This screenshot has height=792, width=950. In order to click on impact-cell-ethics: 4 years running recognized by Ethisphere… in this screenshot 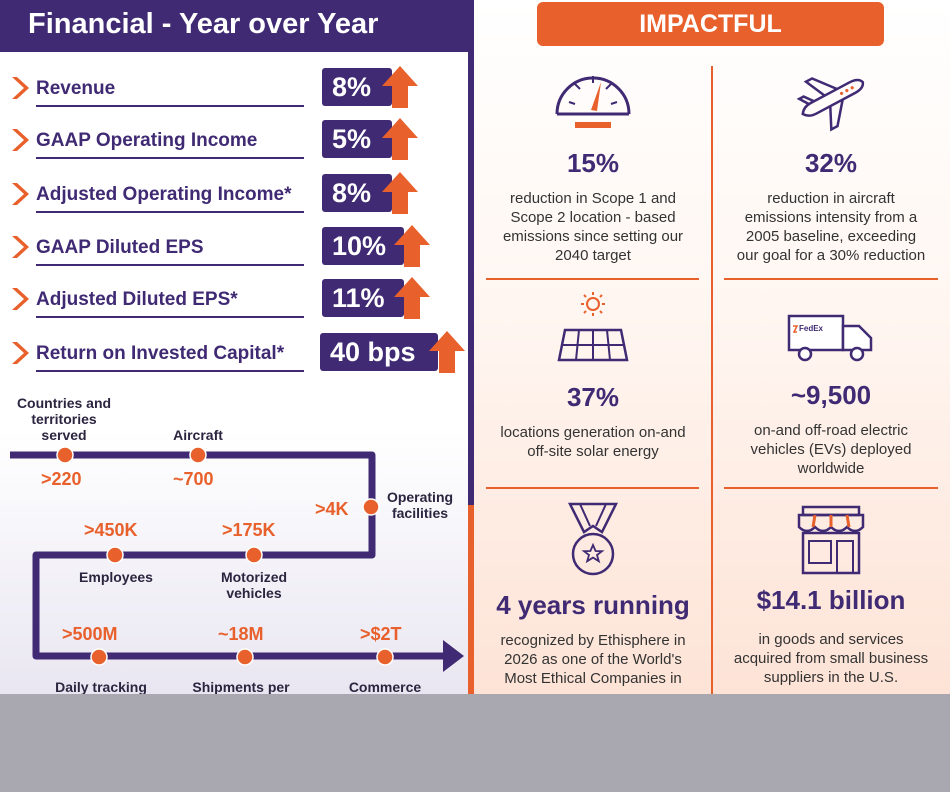, I will do `click(593, 594)`.